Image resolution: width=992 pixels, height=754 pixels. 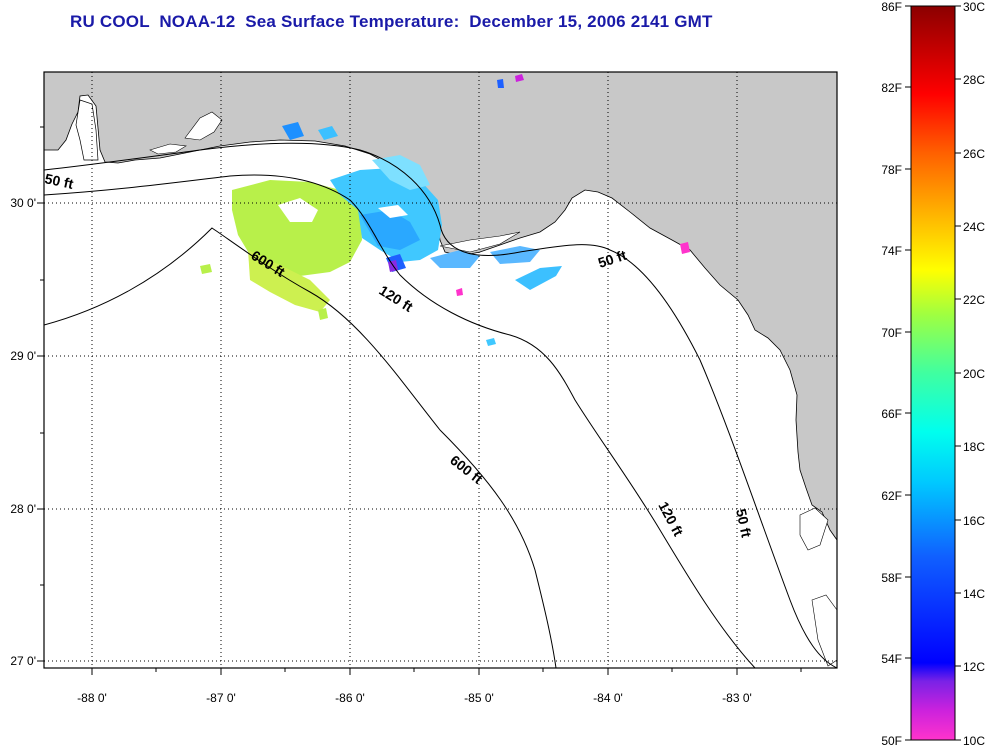 What do you see at coordinates (23, 203) in the screenshot?
I see `lat-label: 30 0'` at bounding box center [23, 203].